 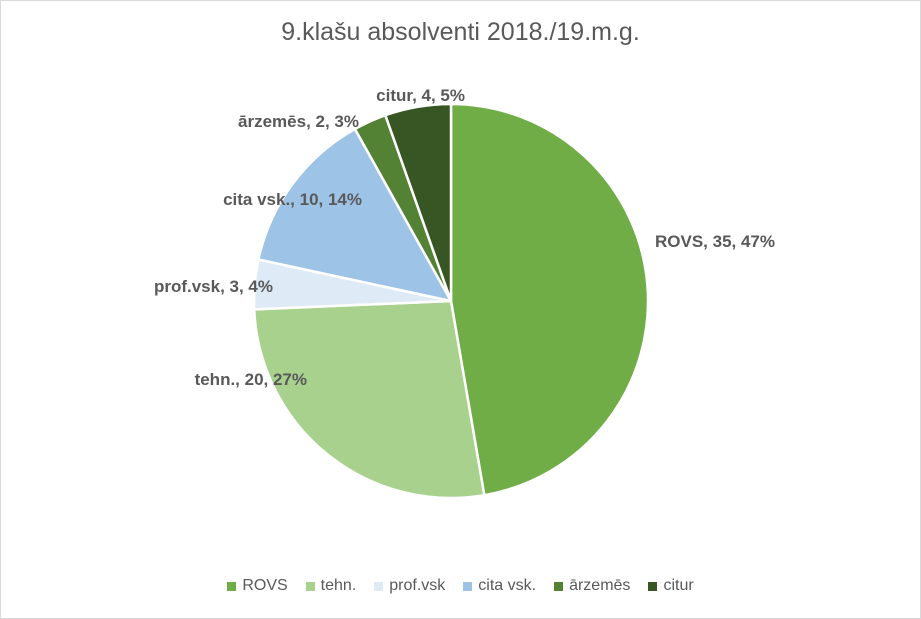 I want to click on legend-label: cita vsk., so click(x=507, y=585).